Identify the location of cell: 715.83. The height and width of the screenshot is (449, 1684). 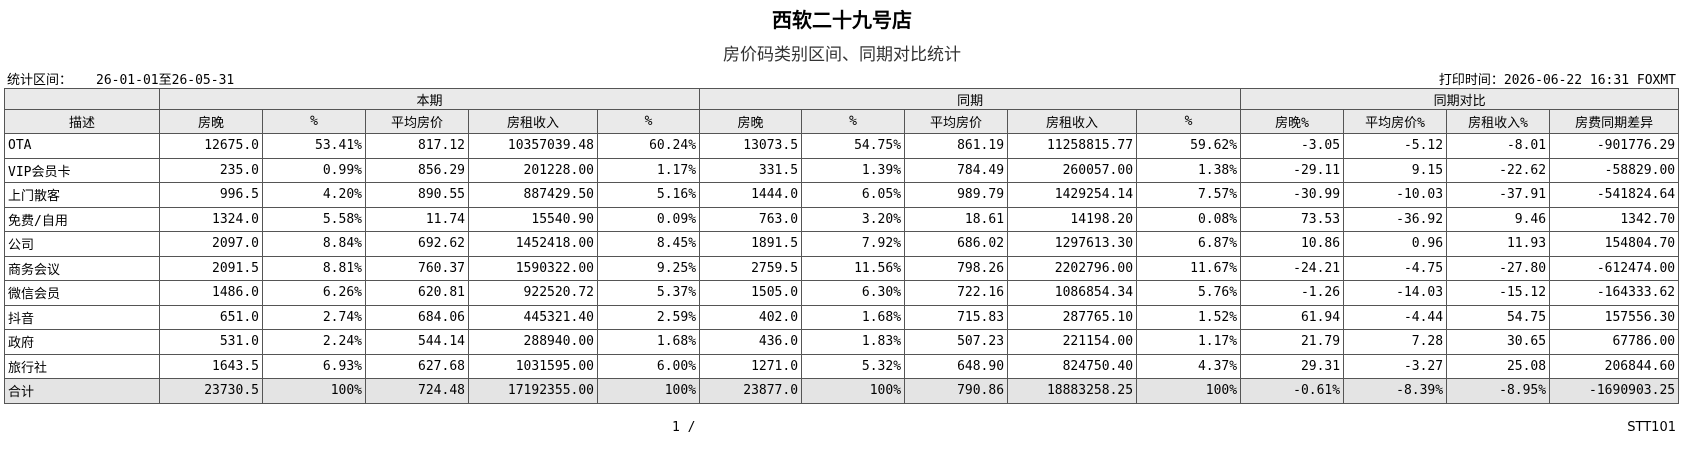
(956, 317).